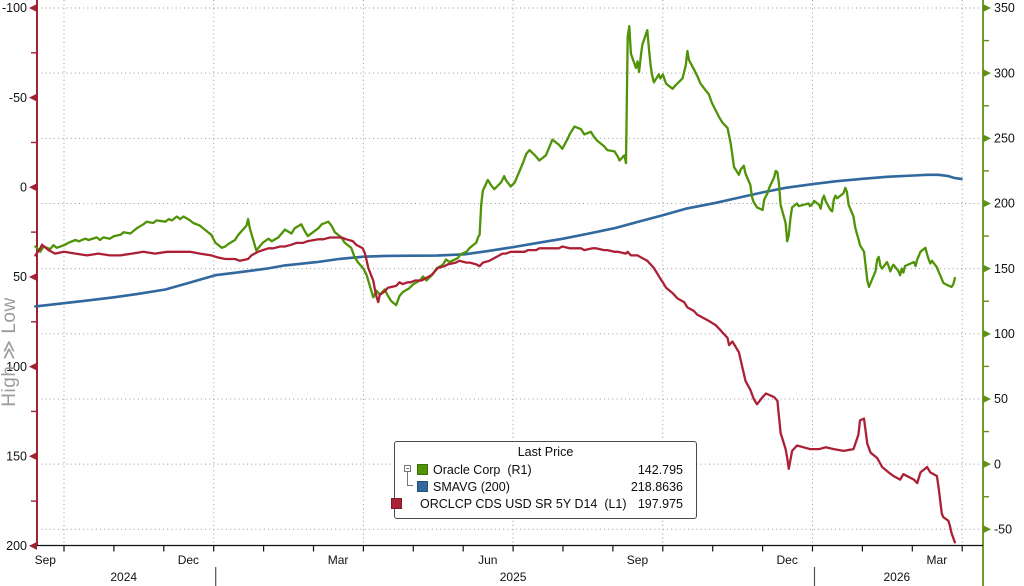 Image resolution: width=1024 pixels, height=586 pixels. I want to click on legend-item: SMAVG (200) 218.8636, so click(545, 483).